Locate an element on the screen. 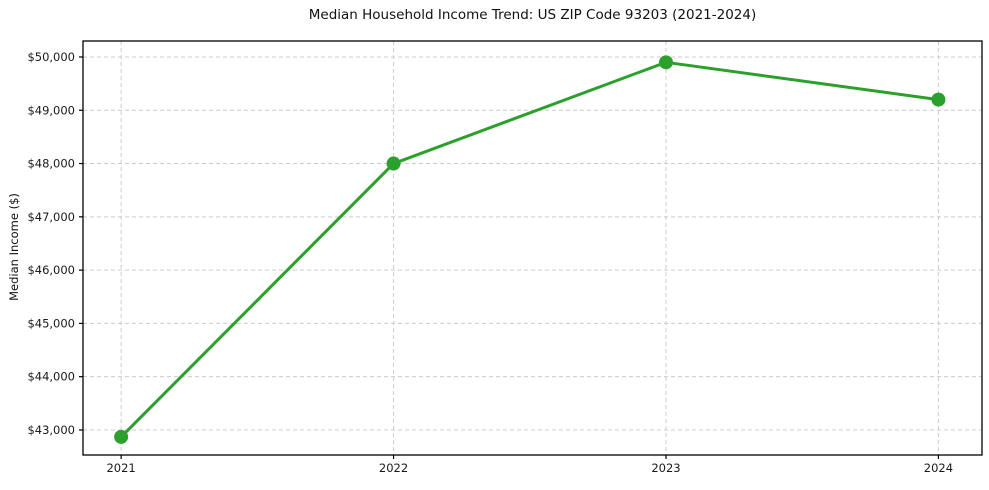  y-tick-label: $45,000 is located at coordinates (51, 323).